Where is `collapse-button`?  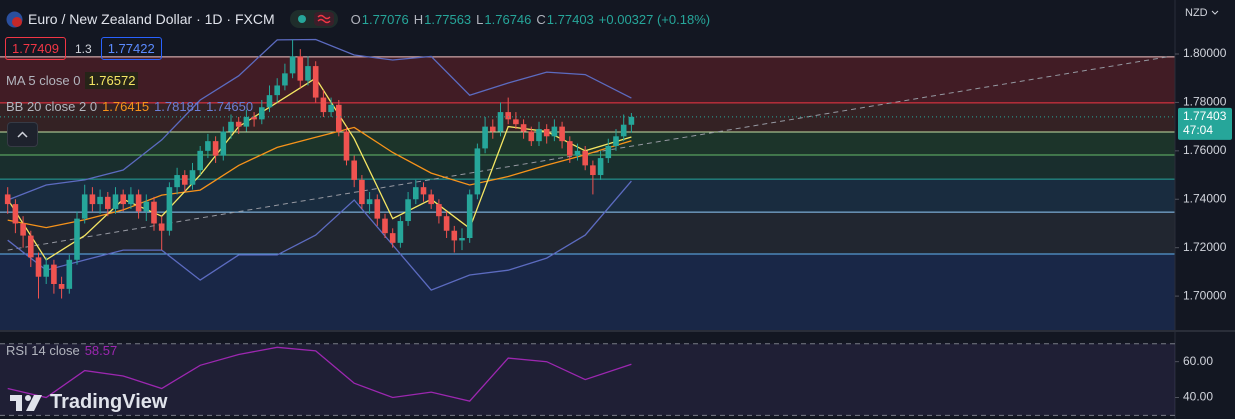 collapse-button is located at coordinates (22, 134).